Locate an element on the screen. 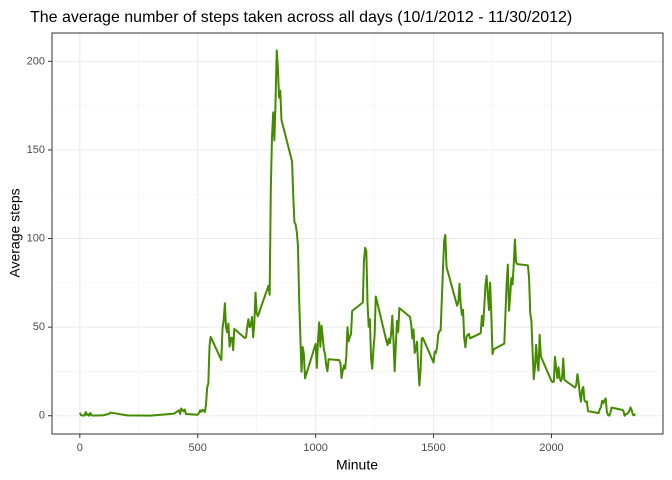 Image resolution: width=672 pixels, height=480 pixels. y-tick-label: 100 is located at coordinates (36, 238).